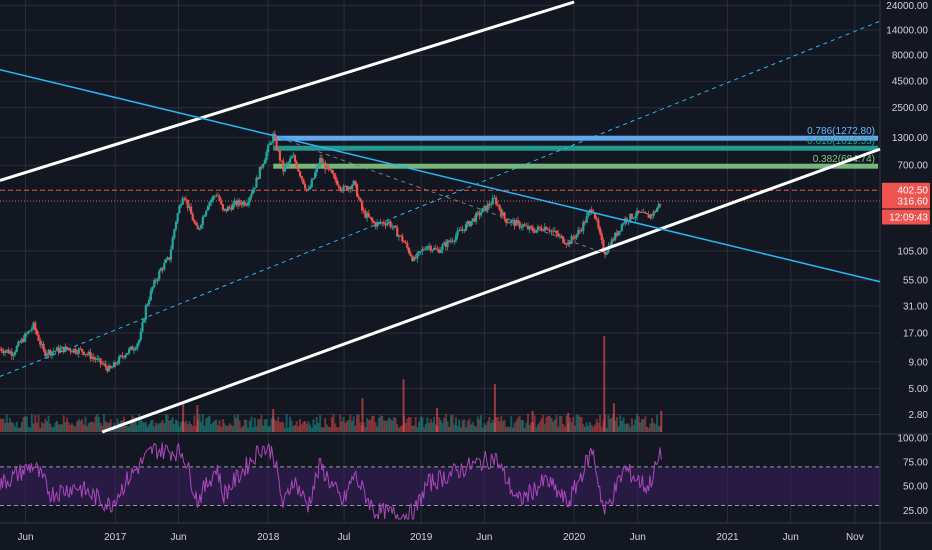 This screenshot has width=932, height=550. What do you see at coordinates (115, 537) in the screenshot?
I see `time-tick-label: 2017` at bounding box center [115, 537].